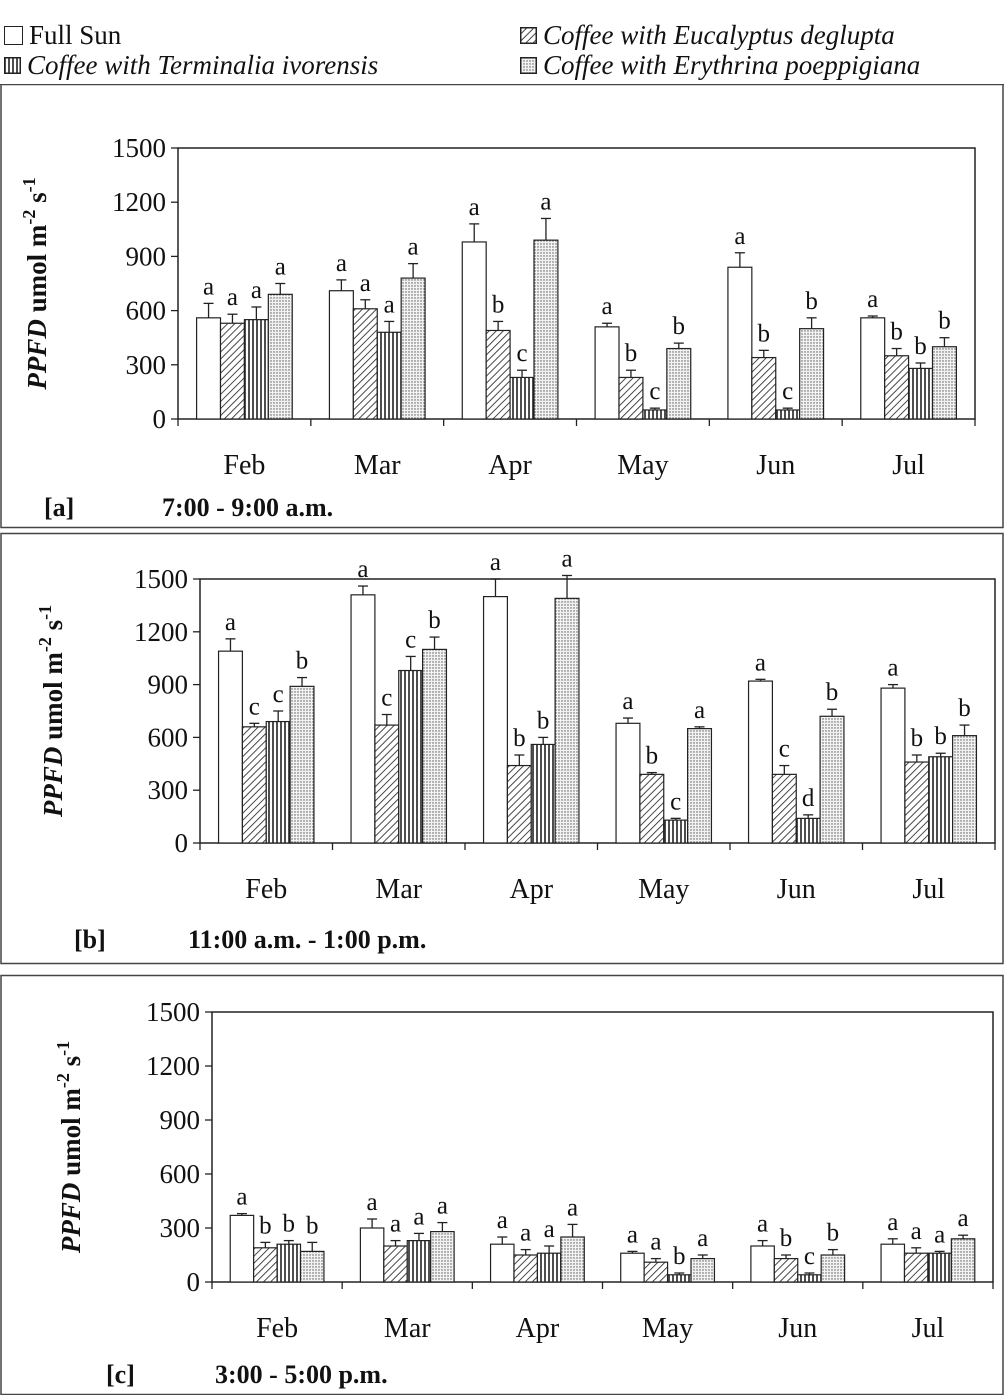 The height and width of the screenshot is (1395, 1004). Describe the element at coordinates (703, 1270) in the screenshot. I see `bar-ery-may` at that location.